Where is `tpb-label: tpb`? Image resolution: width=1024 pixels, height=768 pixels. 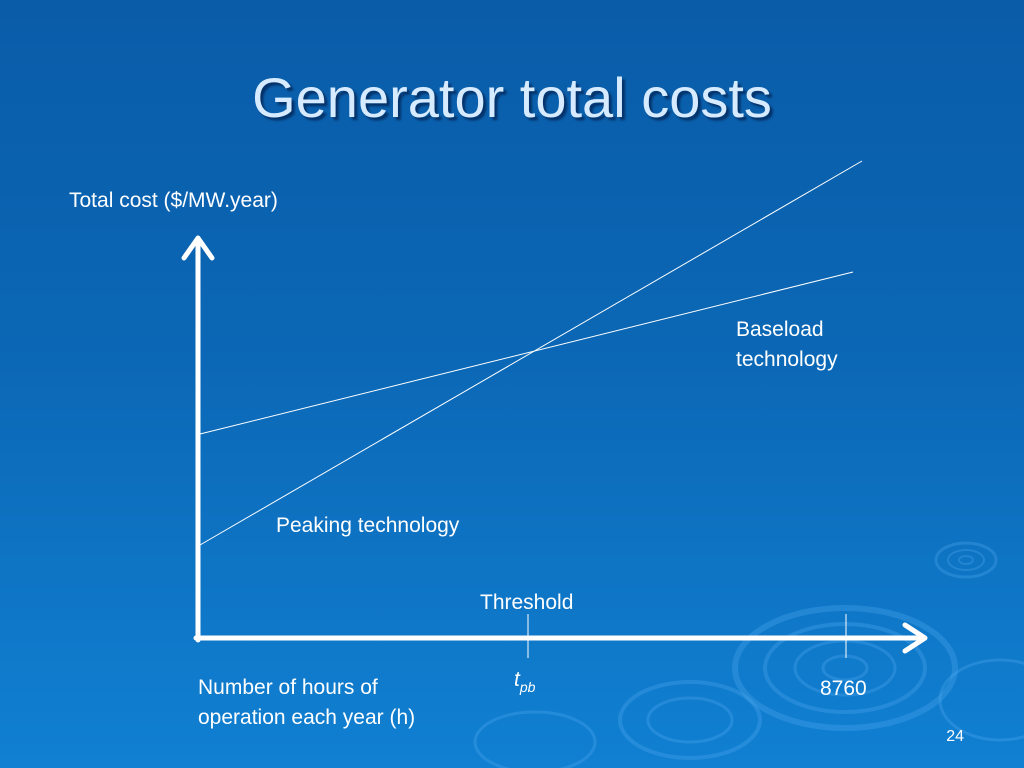 tpb-label: tpb is located at coordinates (524, 681).